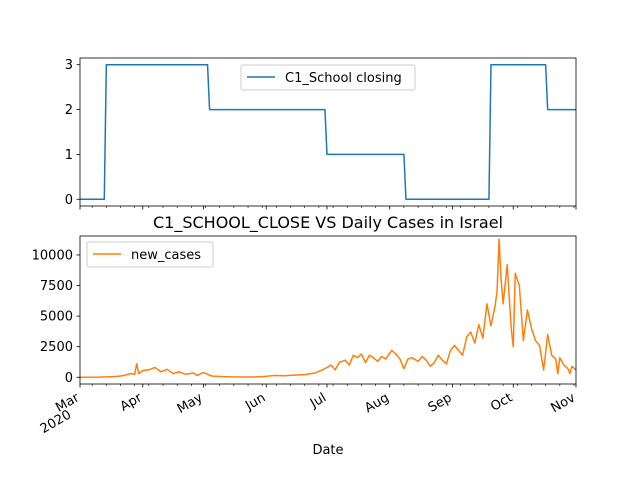 The width and height of the screenshot is (640, 484). What do you see at coordinates (69, 110) in the screenshot?
I see `y-tick-label: 2` at bounding box center [69, 110].